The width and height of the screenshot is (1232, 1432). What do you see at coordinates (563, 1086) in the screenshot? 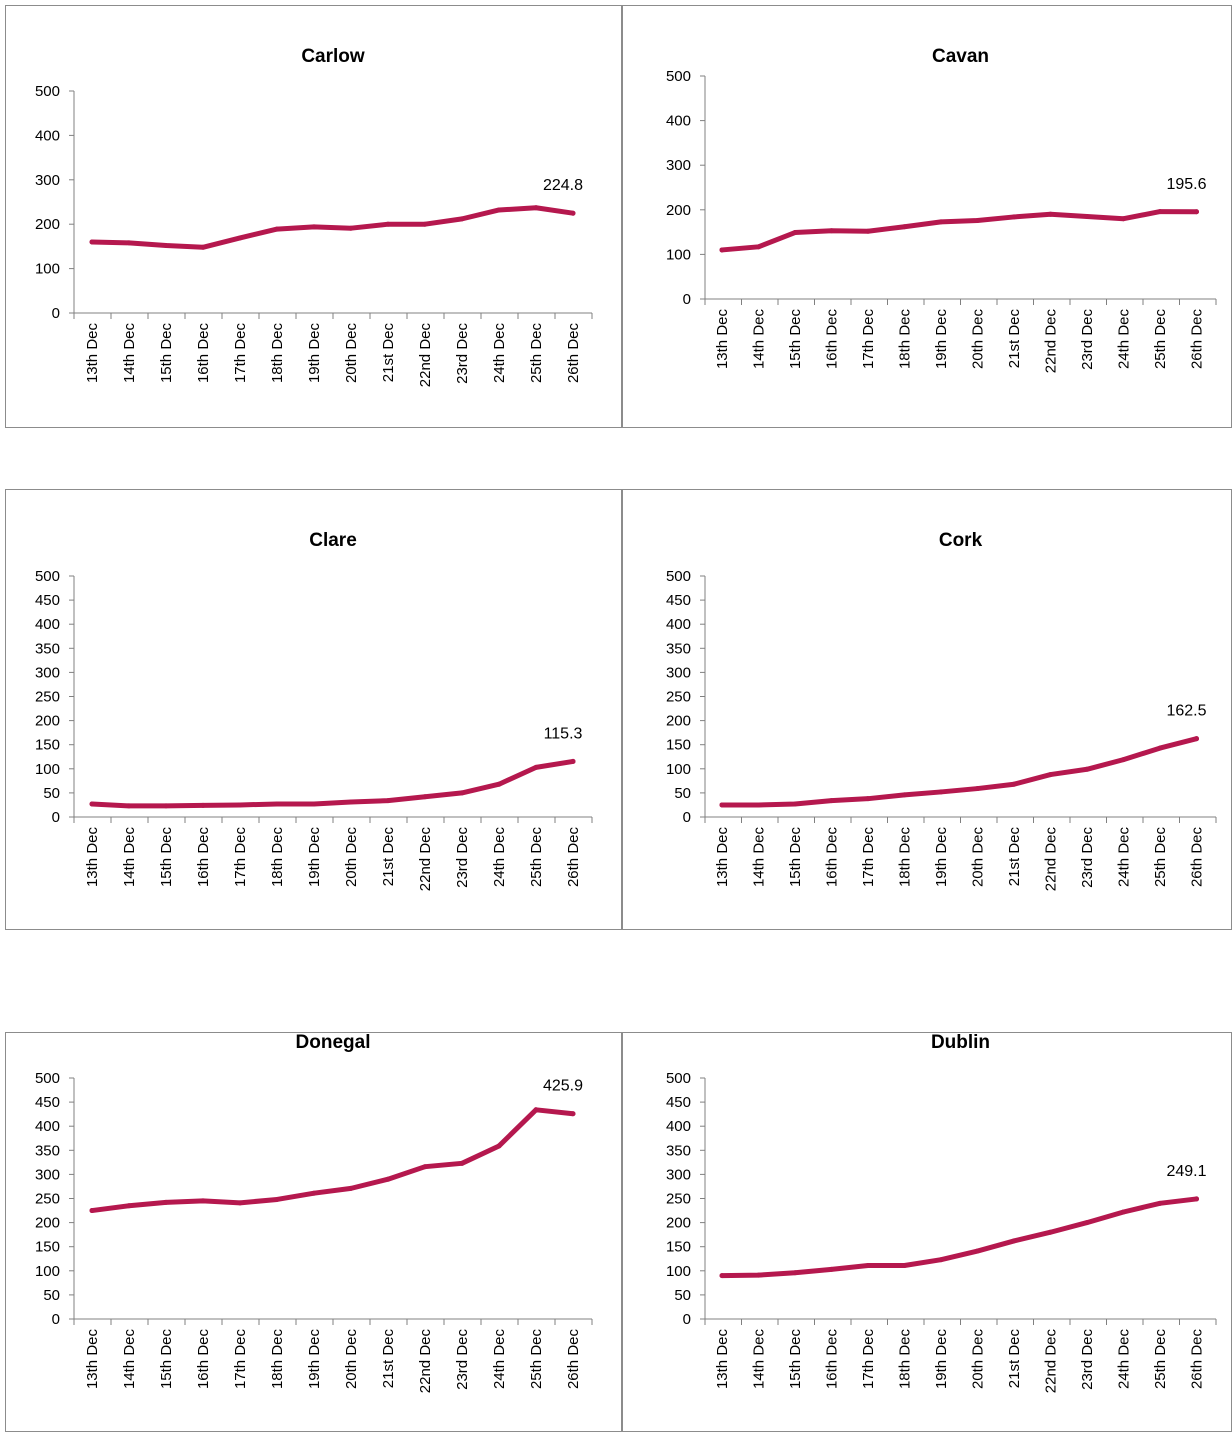
I see `data-label: 425.9` at bounding box center [563, 1086].